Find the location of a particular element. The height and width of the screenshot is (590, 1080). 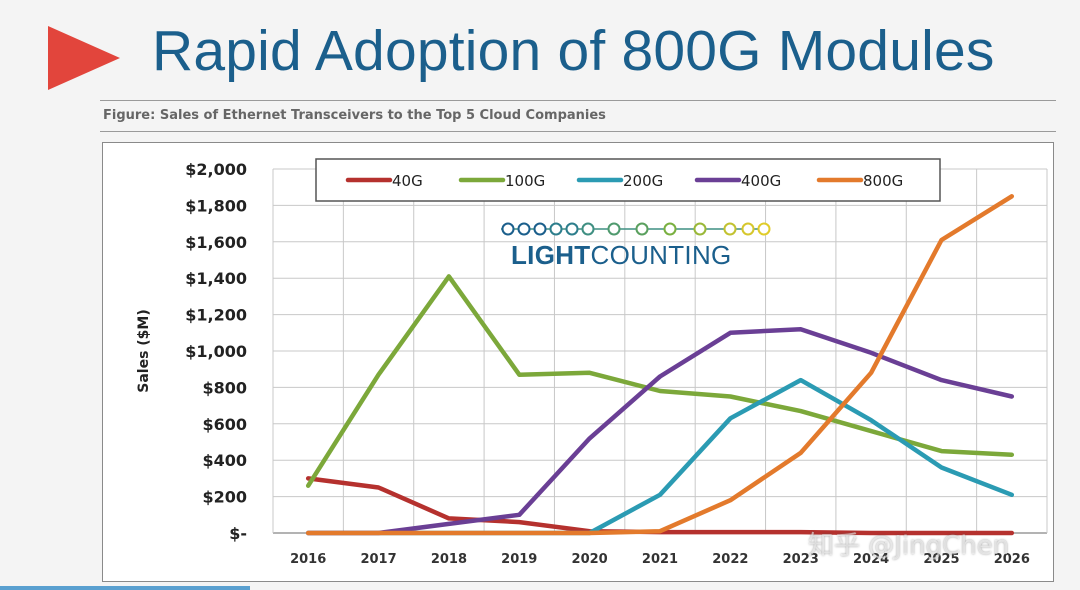

x-tick-label: 2023 is located at coordinates (801, 559).